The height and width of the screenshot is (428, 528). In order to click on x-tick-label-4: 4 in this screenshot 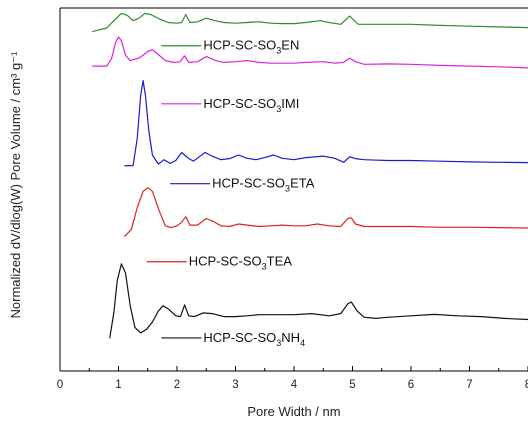, I will do `click(294, 385)`.